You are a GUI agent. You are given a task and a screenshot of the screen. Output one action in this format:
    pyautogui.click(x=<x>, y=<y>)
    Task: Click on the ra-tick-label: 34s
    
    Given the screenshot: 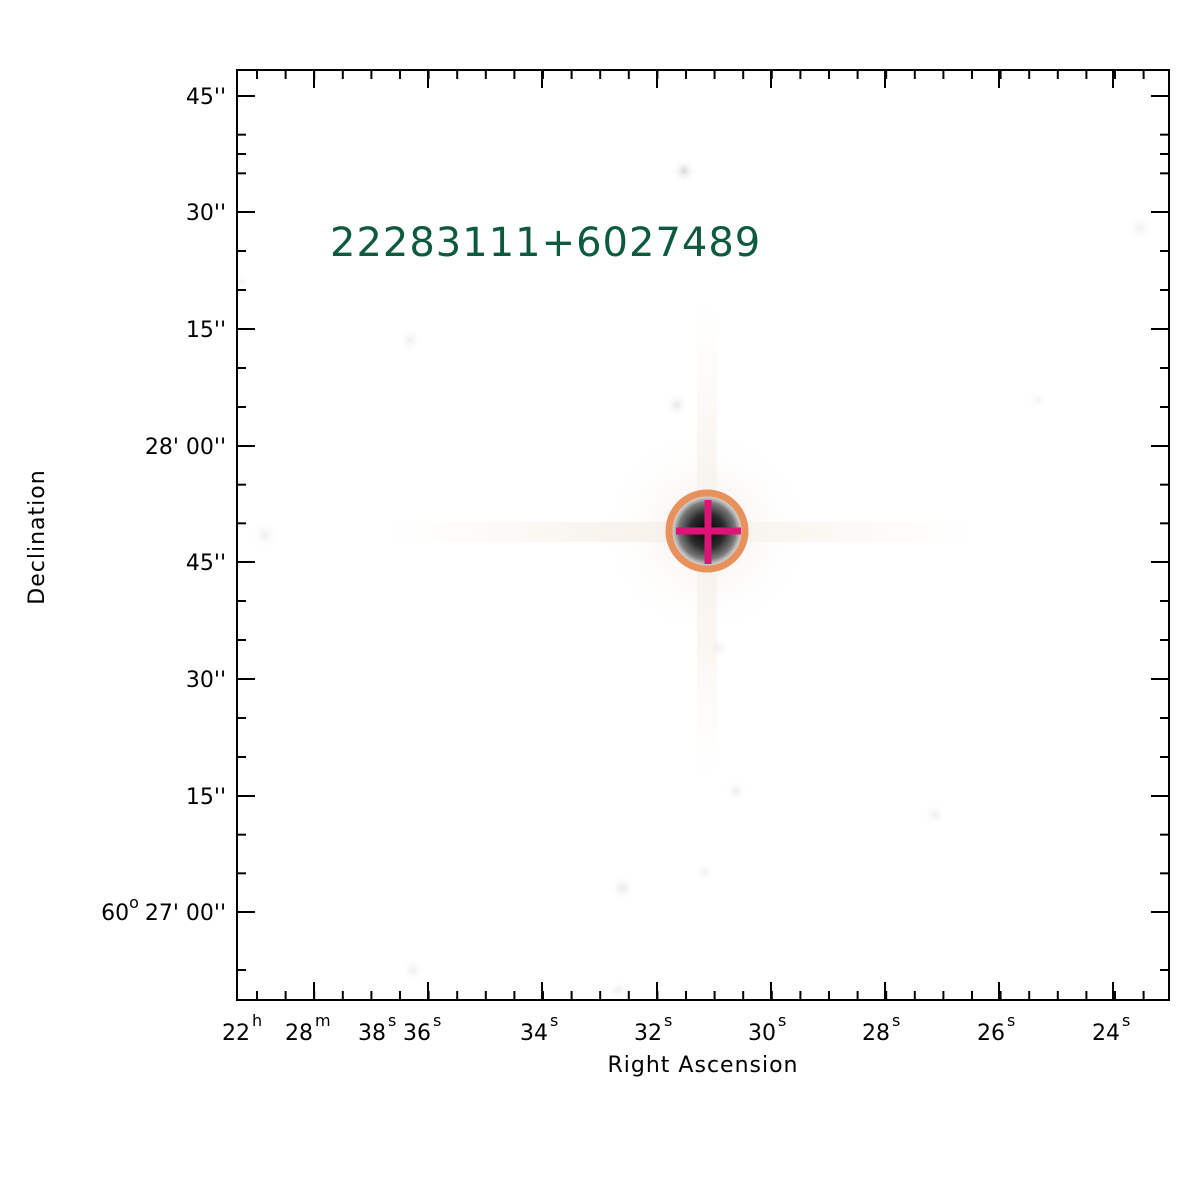 What is the action you would take?
    pyautogui.click(x=539, y=1028)
    